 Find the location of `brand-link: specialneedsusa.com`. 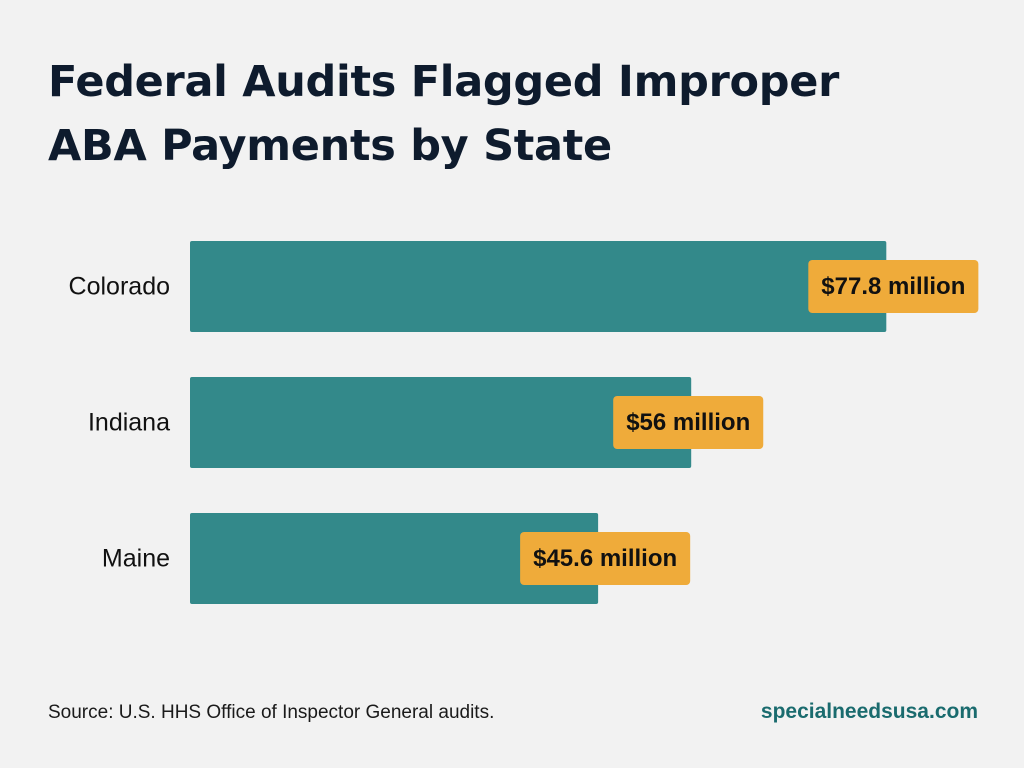

brand-link: specialneedsusa.com is located at coordinates (869, 711).